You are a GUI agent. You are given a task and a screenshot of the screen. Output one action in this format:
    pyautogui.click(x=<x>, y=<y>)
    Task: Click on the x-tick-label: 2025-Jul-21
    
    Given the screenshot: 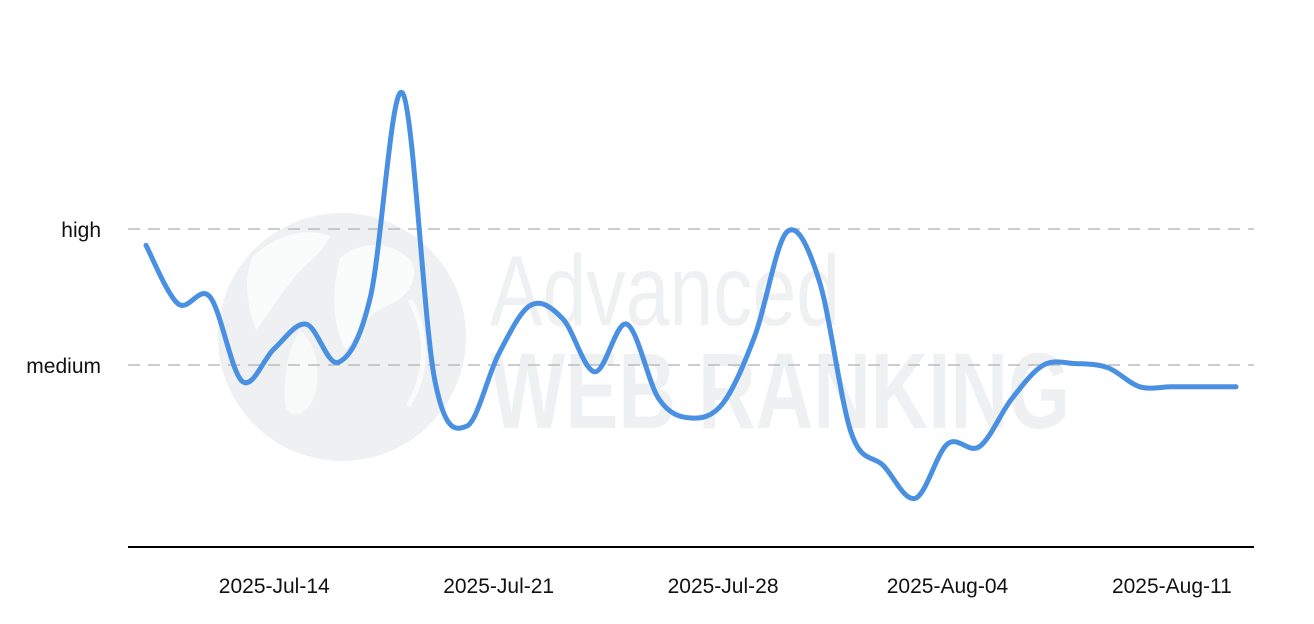 What is the action you would take?
    pyautogui.click(x=498, y=586)
    